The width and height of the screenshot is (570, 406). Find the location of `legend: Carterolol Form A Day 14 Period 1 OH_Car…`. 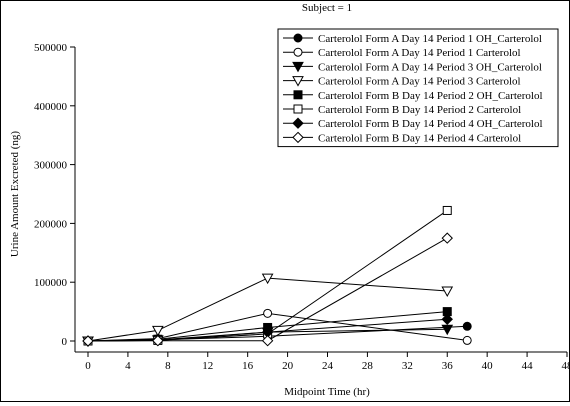

legend: Carterolol Form A Day 14 Period 1 OH_Car… is located at coordinates (418, 88).